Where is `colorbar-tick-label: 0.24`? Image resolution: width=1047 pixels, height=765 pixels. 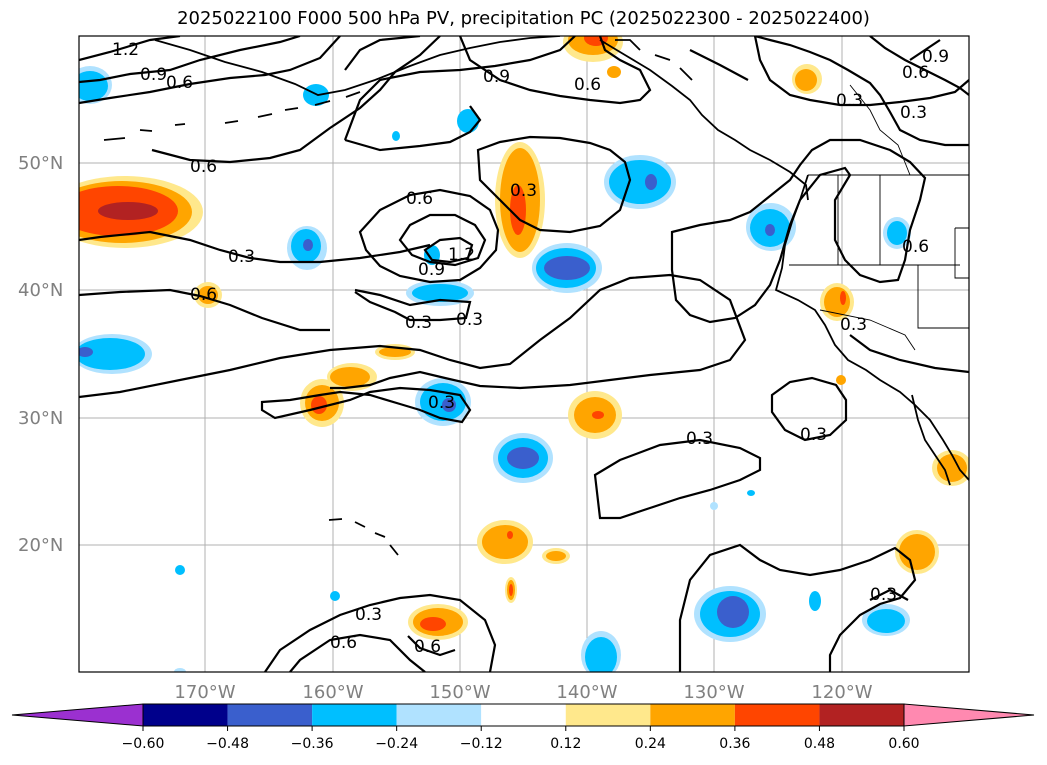 colorbar-tick-label: 0.24 is located at coordinates (650, 744).